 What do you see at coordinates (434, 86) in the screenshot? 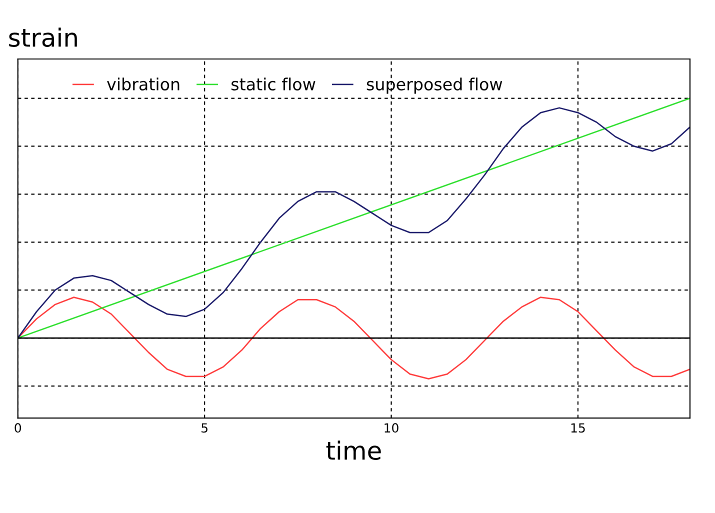
I see `legend-label: superposed flow` at bounding box center [434, 86].